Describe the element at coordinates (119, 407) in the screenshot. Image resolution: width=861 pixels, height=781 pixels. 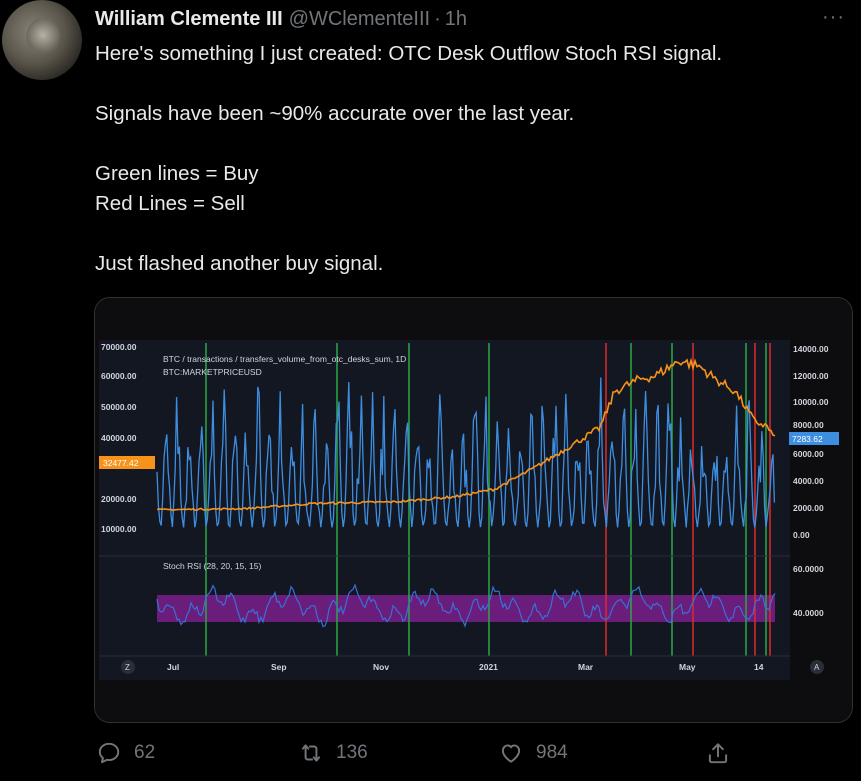
I see `left-axis-tick: 50000.00` at that location.